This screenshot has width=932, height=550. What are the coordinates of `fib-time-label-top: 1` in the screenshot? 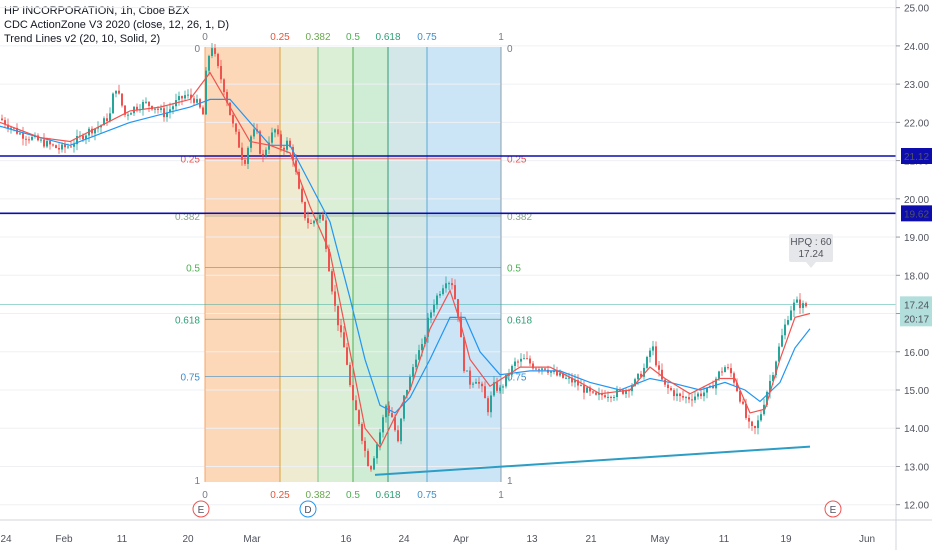 It's located at (501, 37).